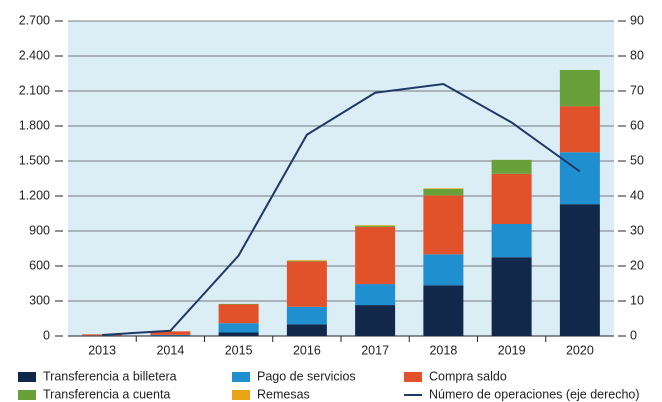  What do you see at coordinates (170, 350) in the screenshot?
I see `x-tick-label: 2014` at bounding box center [170, 350].